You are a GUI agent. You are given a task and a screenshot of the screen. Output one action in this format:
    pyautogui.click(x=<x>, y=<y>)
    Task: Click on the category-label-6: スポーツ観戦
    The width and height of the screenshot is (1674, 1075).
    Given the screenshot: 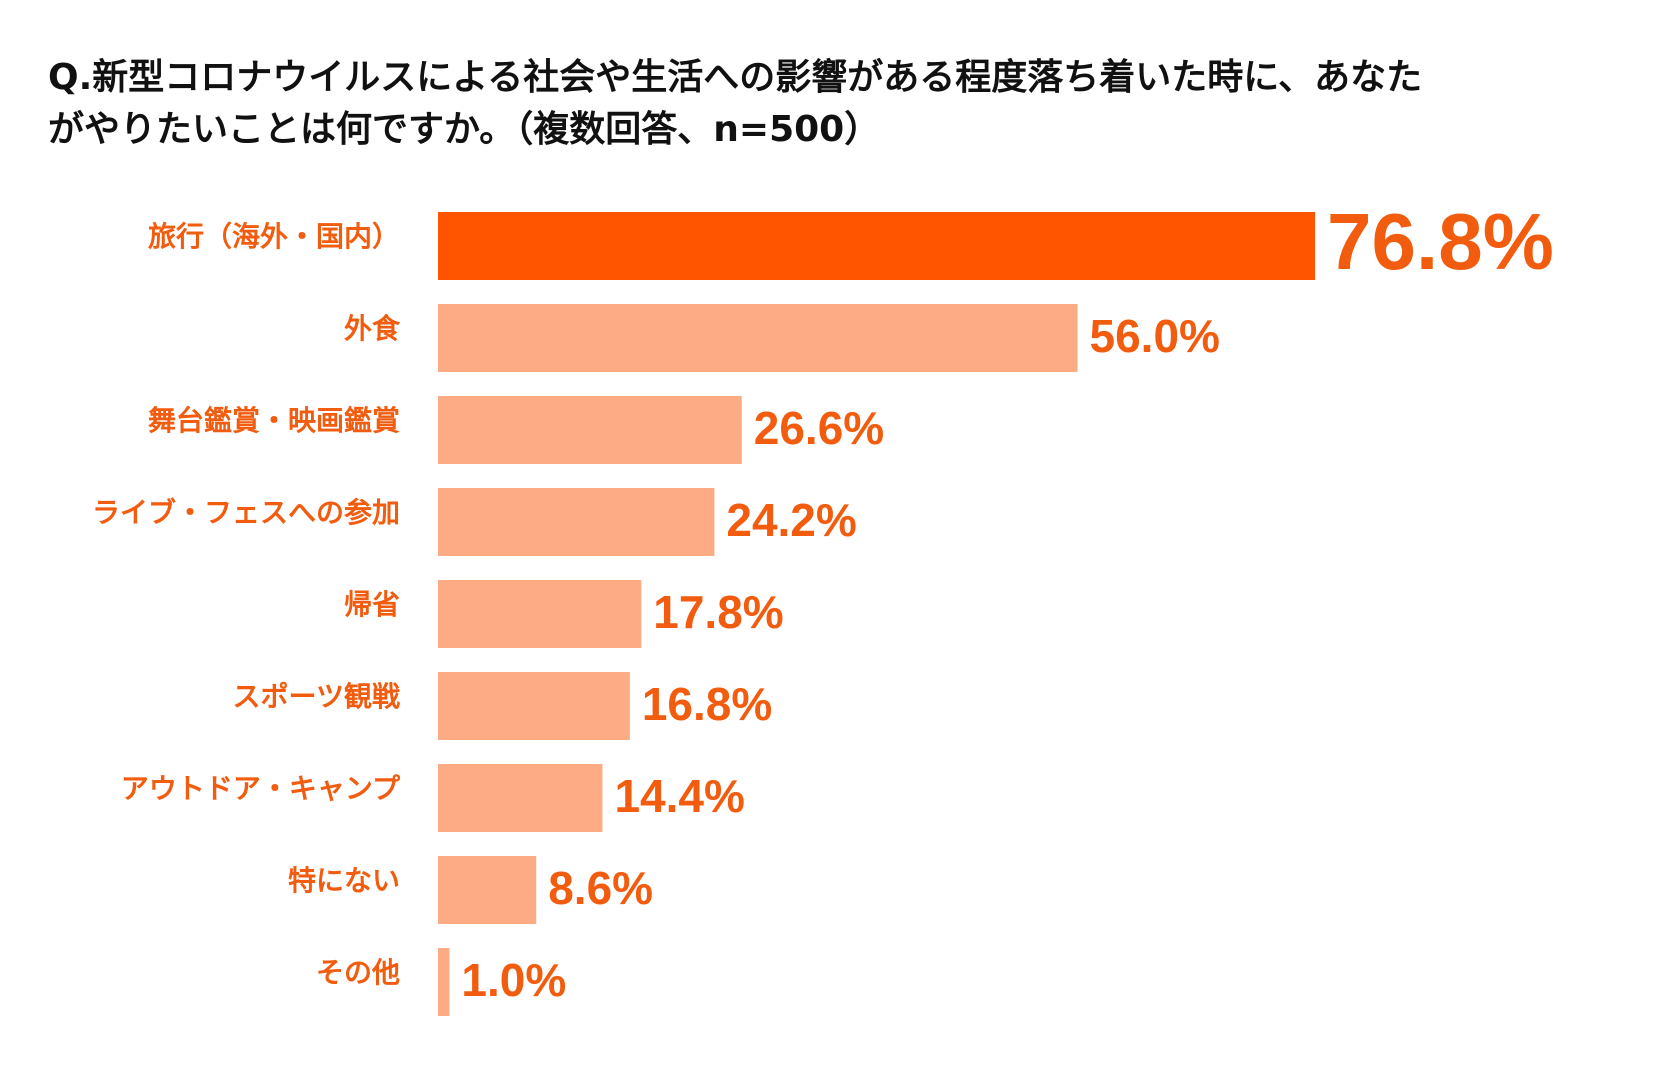 What is the action you would take?
    pyautogui.click(x=316, y=696)
    